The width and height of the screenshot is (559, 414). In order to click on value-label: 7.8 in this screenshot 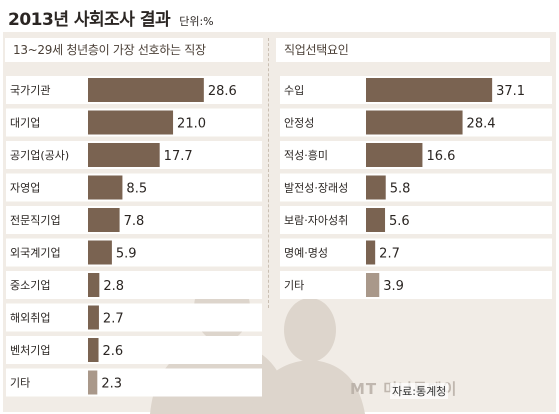, I will do `click(134, 221)`.